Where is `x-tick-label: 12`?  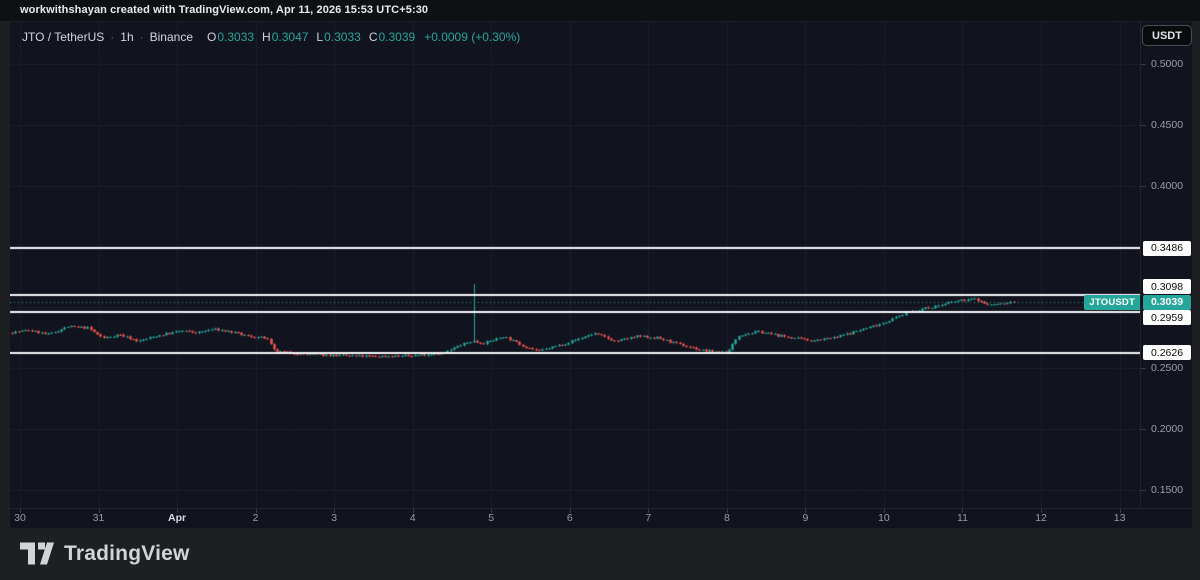 x-tick-label: 12 is located at coordinates (1041, 518).